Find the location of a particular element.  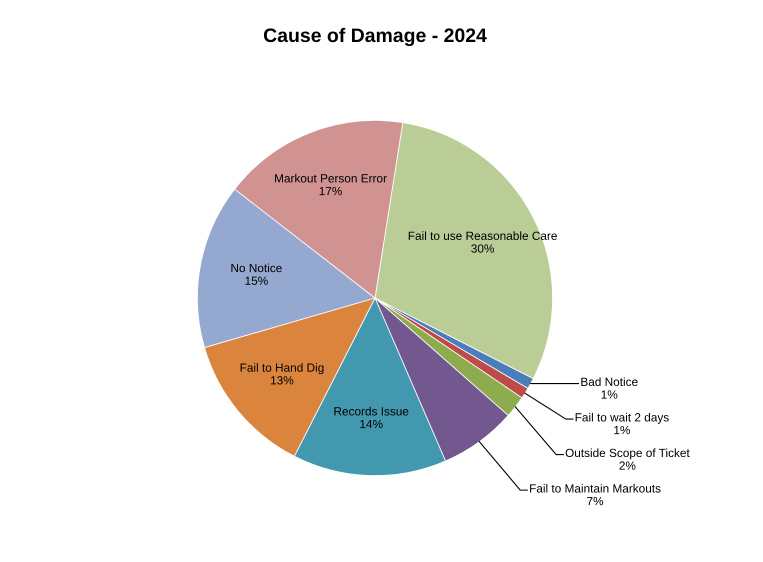

data-label: 14% is located at coordinates (371, 424).